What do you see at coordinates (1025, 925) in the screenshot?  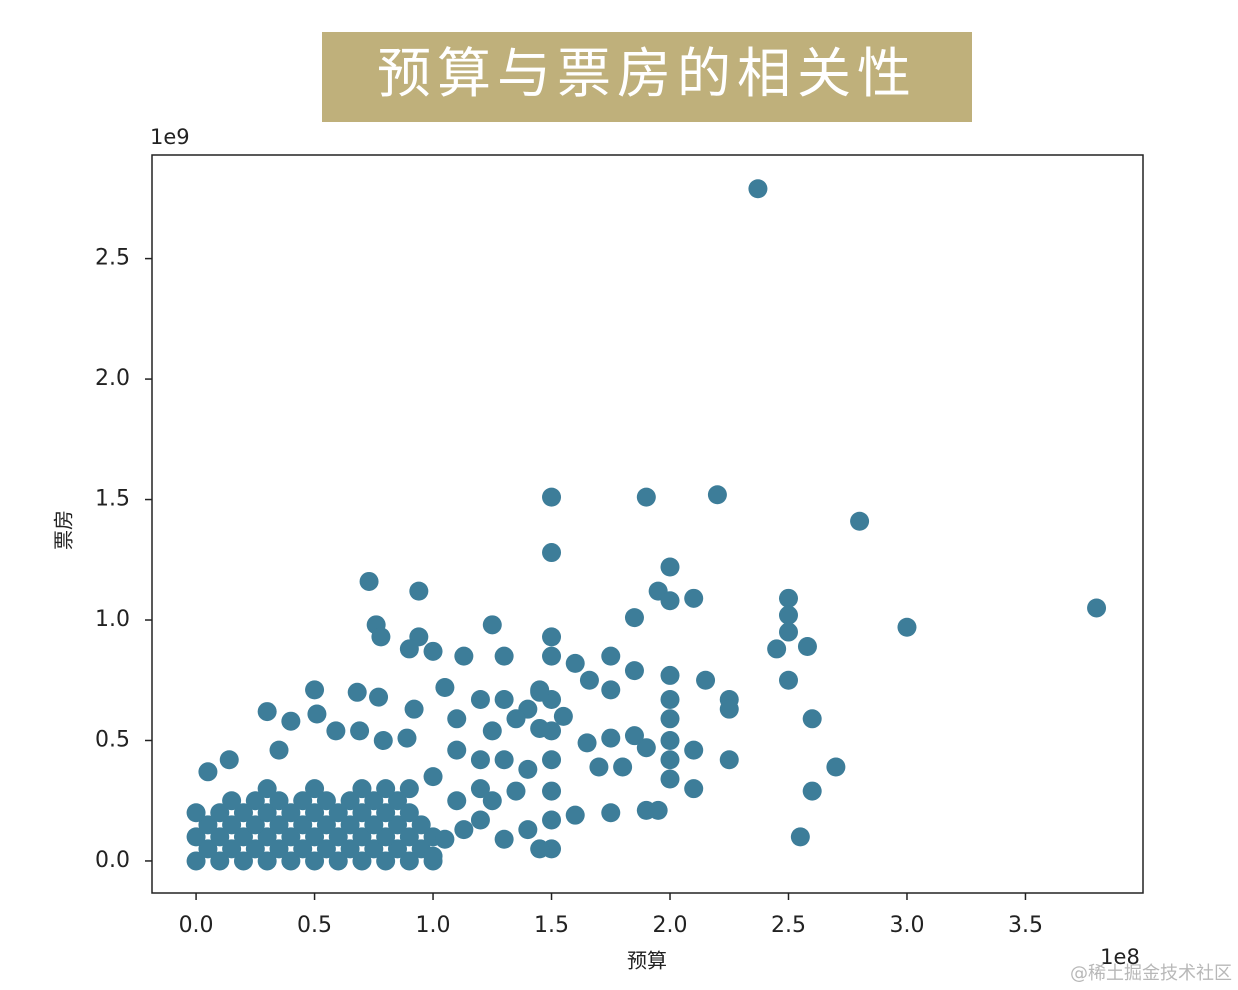 I see `x-tick-label: 3.5` at bounding box center [1025, 925].